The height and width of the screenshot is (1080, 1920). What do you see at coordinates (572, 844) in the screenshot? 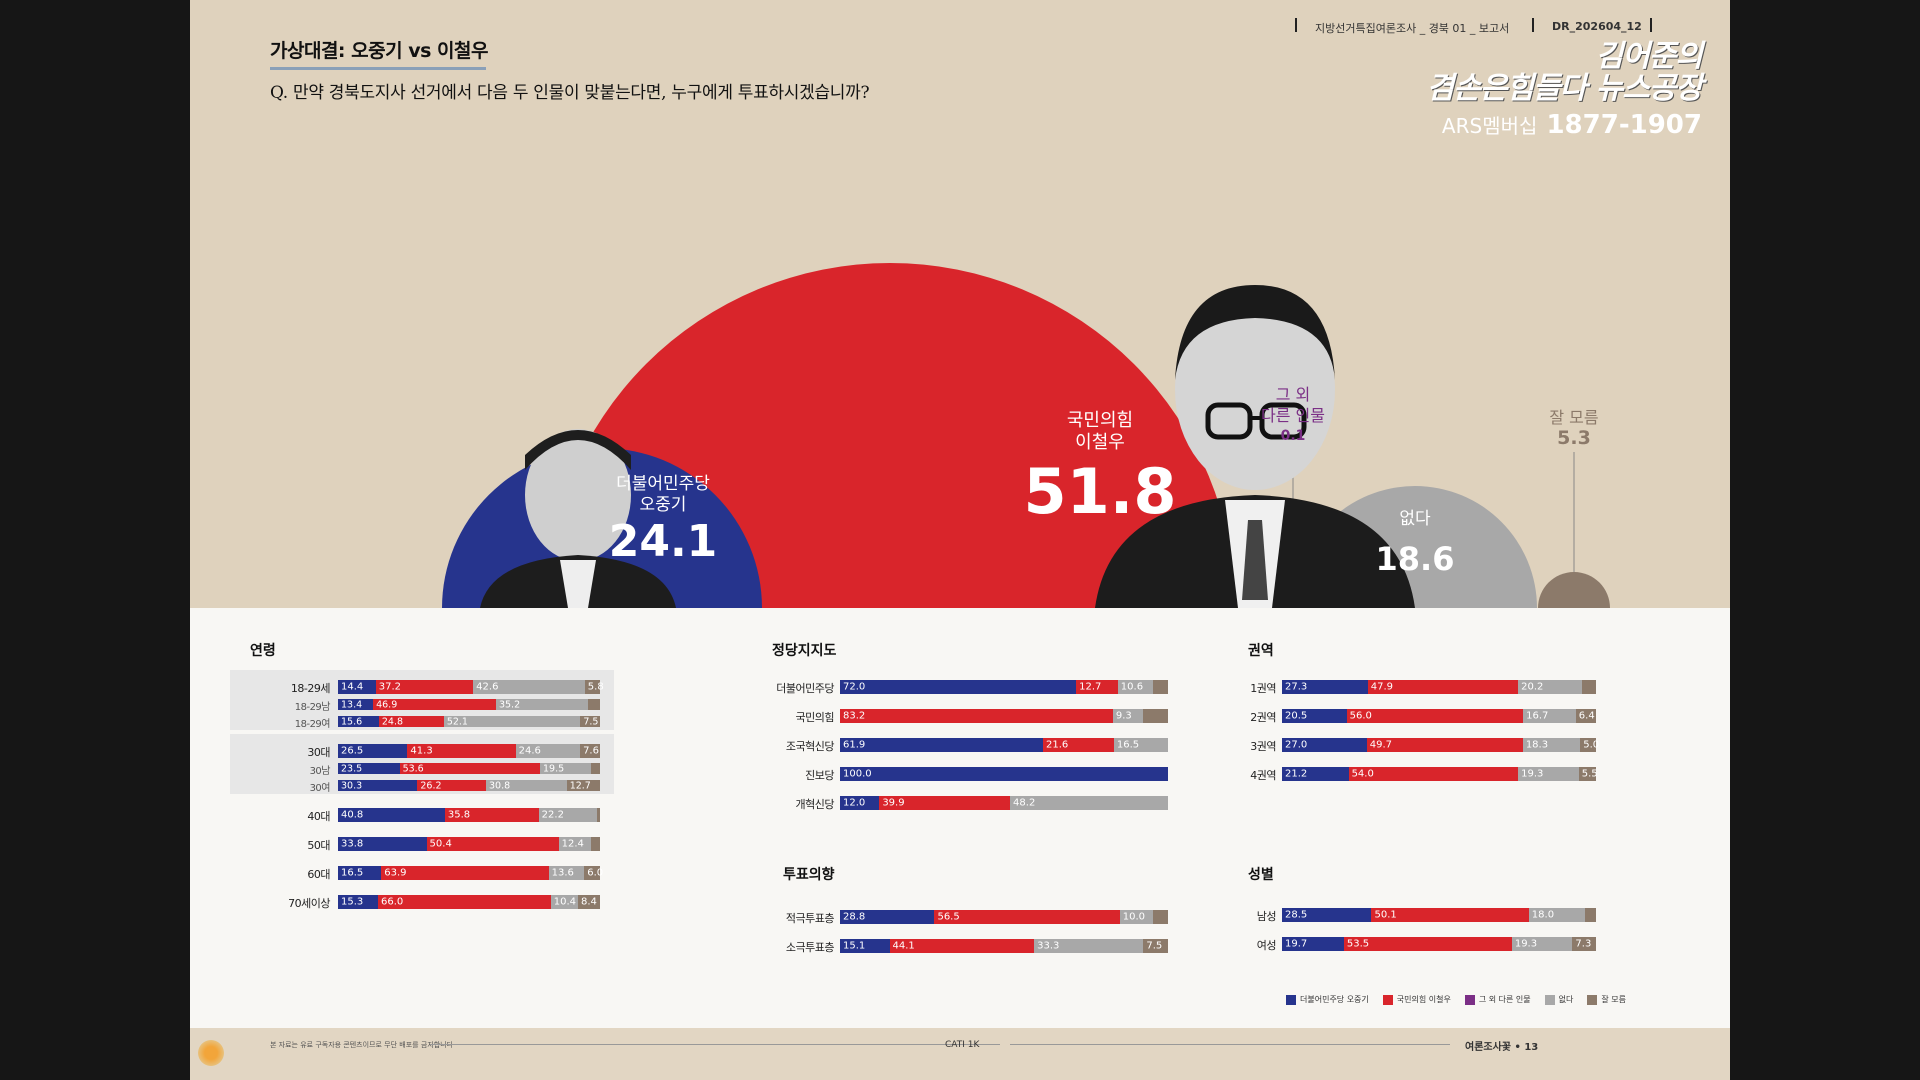
I see `segment-value-label: 12.4` at bounding box center [572, 844].